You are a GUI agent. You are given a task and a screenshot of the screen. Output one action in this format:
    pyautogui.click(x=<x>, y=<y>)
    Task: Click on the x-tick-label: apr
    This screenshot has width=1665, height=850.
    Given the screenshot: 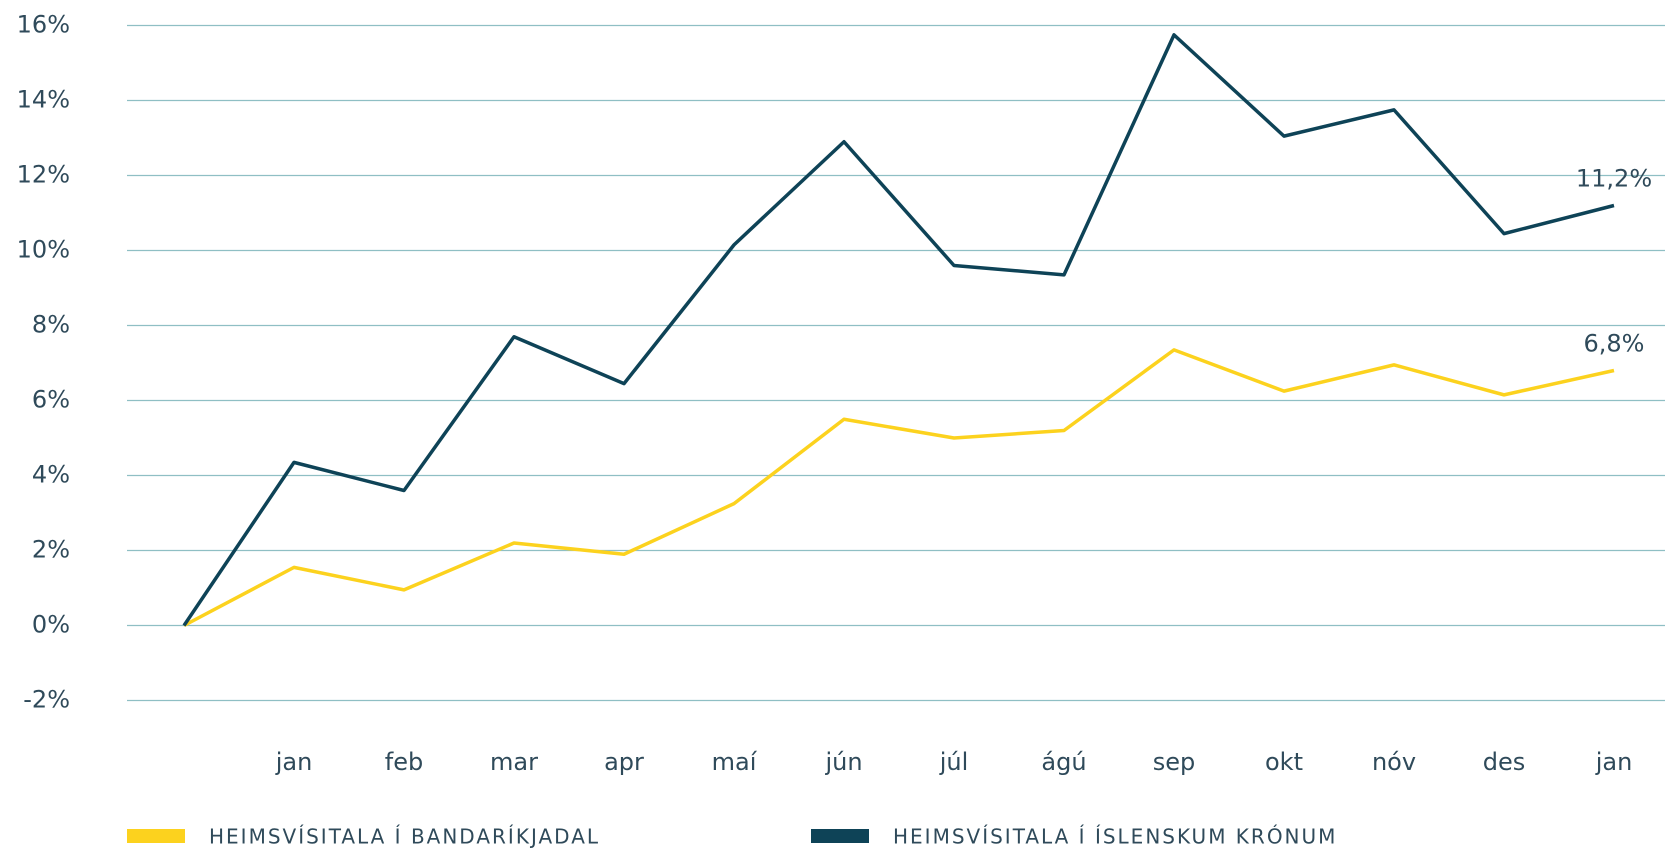 What is the action you would take?
    pyautogui.click(x=624, y=762)
    